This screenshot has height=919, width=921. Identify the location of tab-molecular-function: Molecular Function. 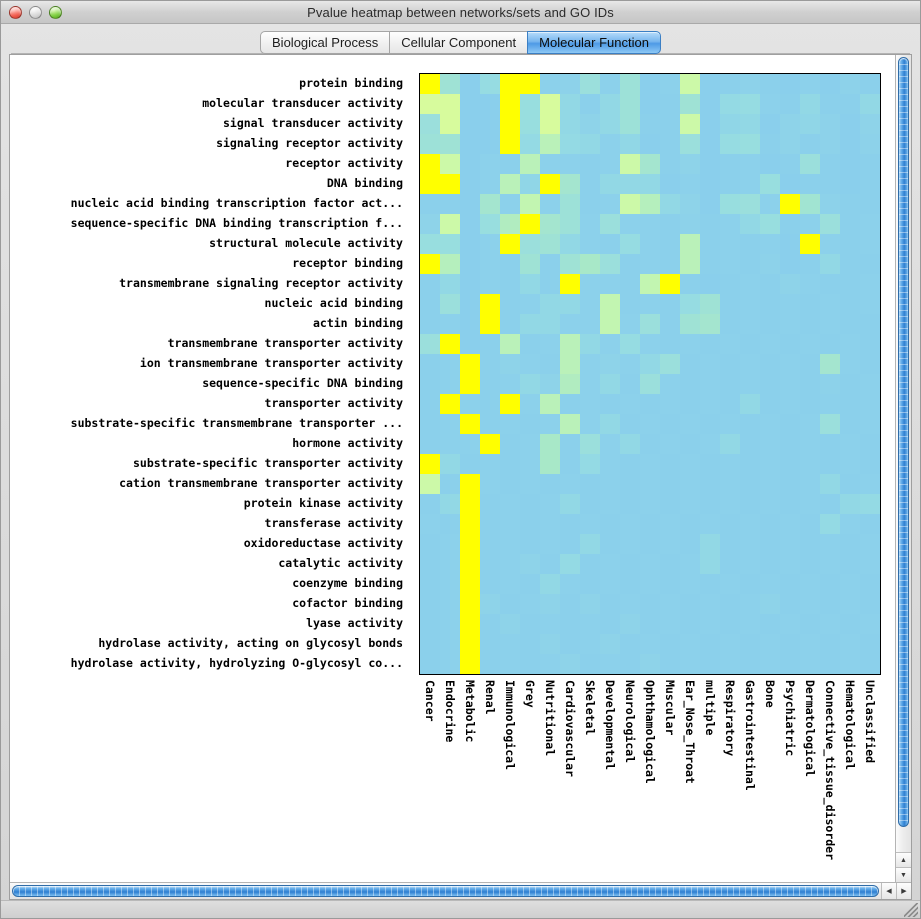
(594, 42).